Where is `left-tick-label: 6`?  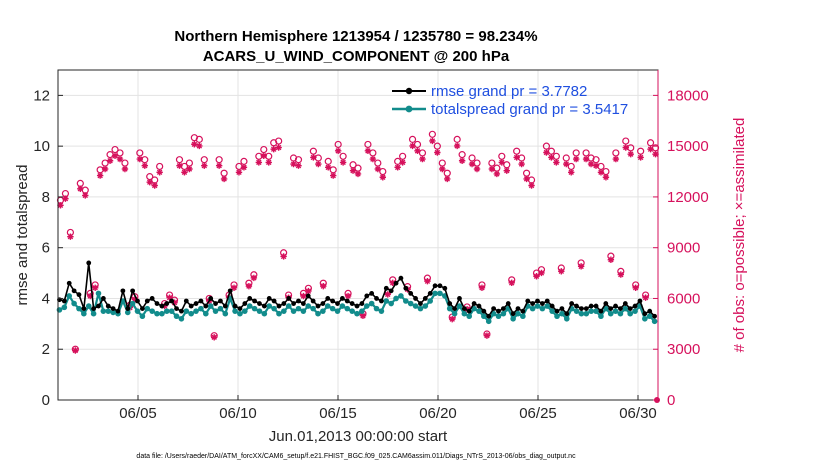 left-tick-label: 6 is located at coordinates (46, 248).